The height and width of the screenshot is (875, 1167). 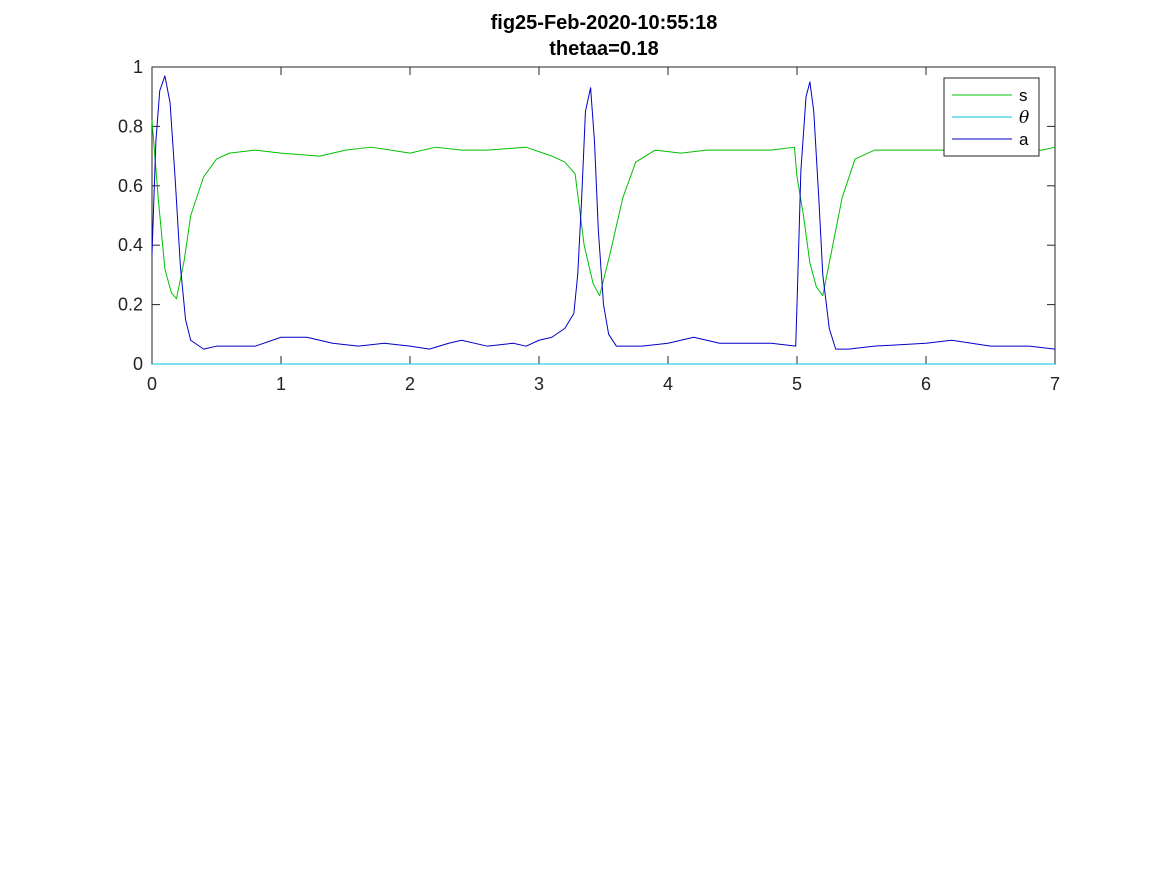 I want to click on y-tick-label: 1, so click(x=138, y=67).